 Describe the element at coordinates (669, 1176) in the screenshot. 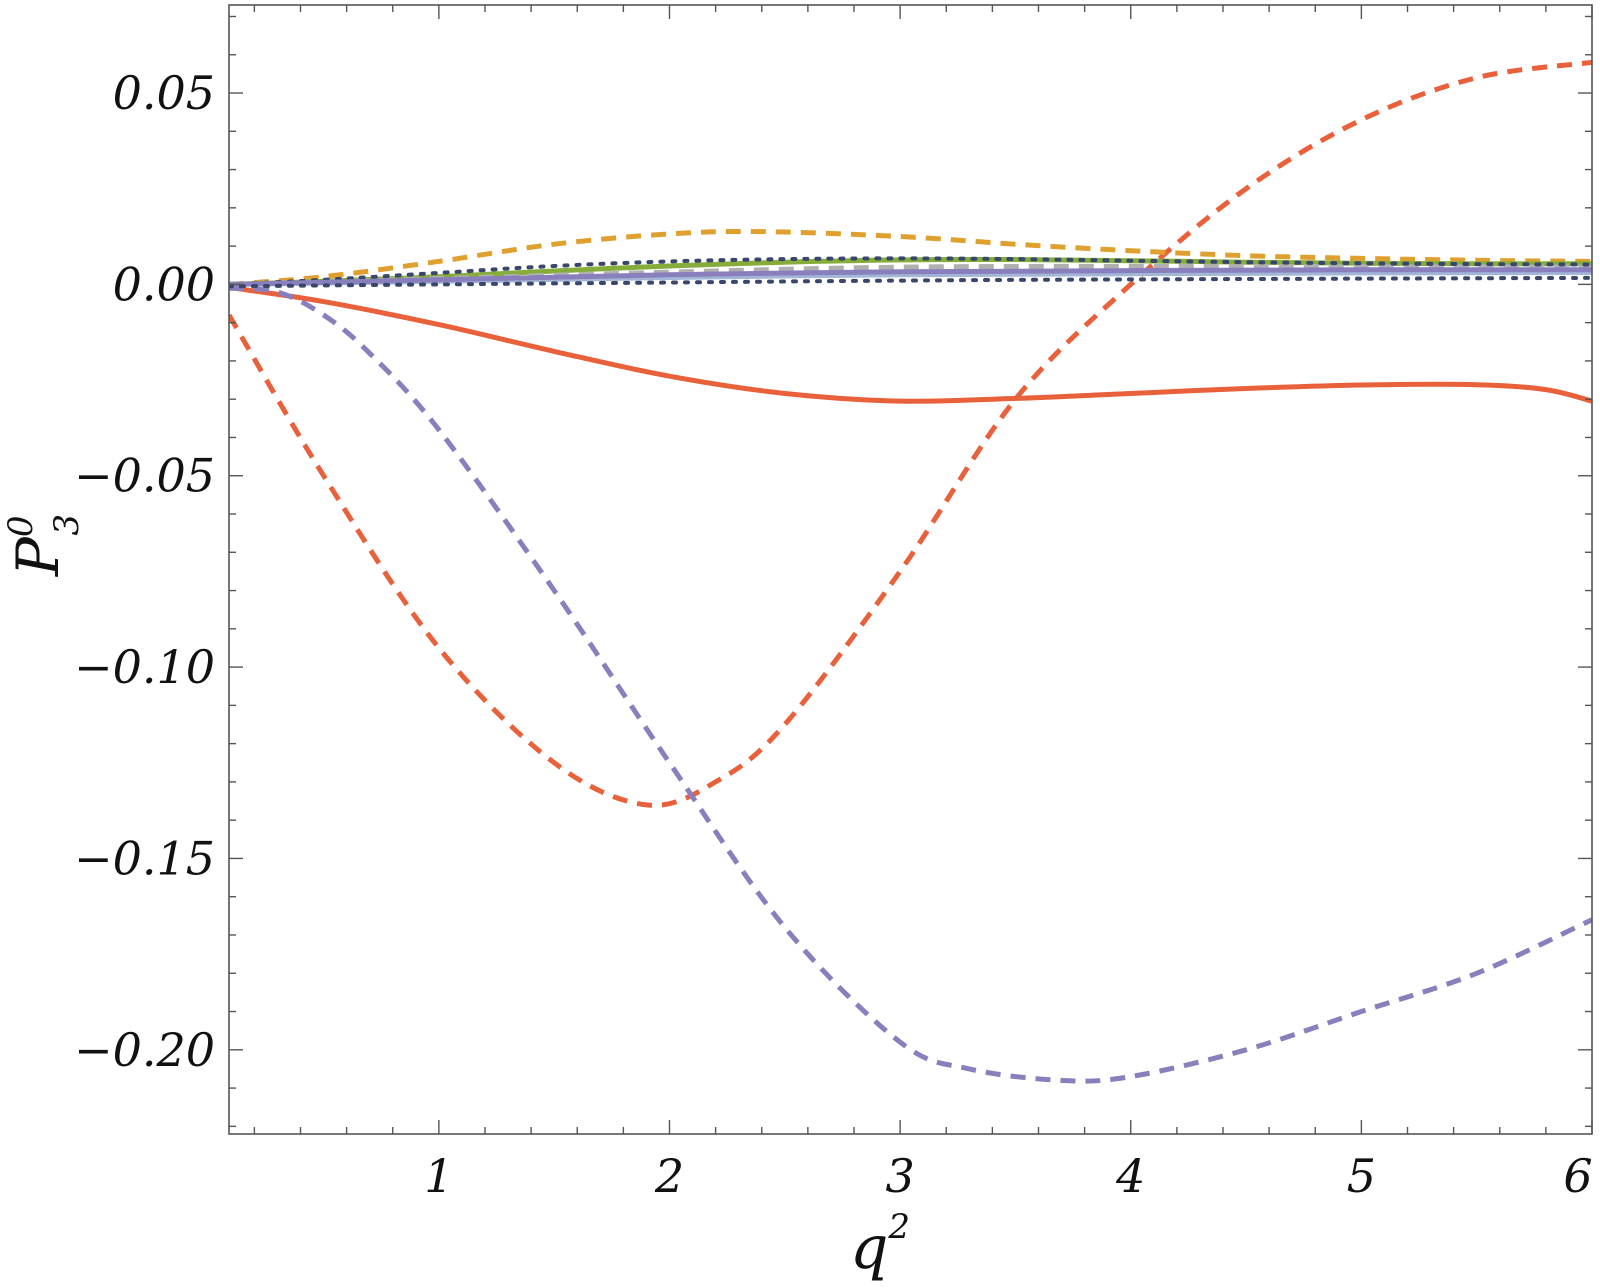

I see `x-tick-label: 2` at that location.